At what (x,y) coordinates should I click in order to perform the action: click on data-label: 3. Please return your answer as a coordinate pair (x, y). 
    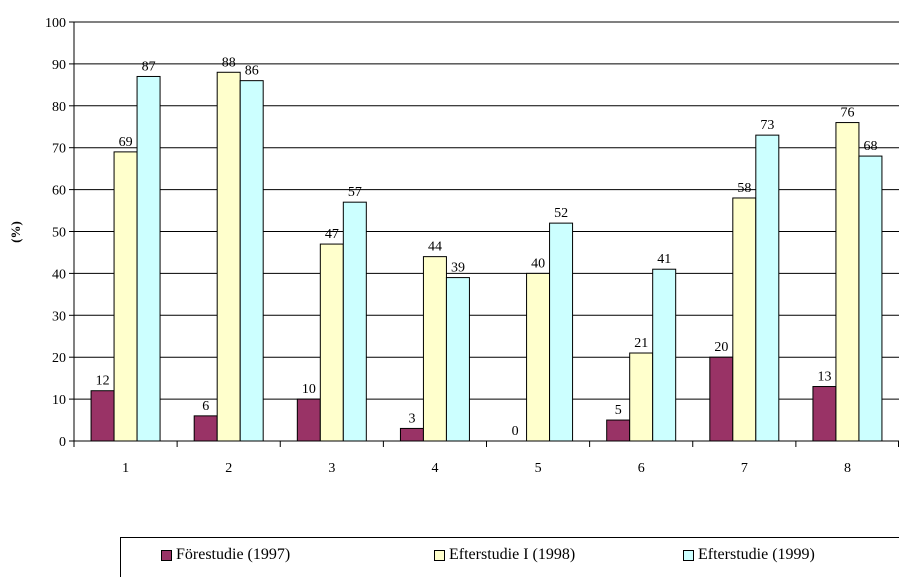
    Looking at the image, I should click on (411, 418).